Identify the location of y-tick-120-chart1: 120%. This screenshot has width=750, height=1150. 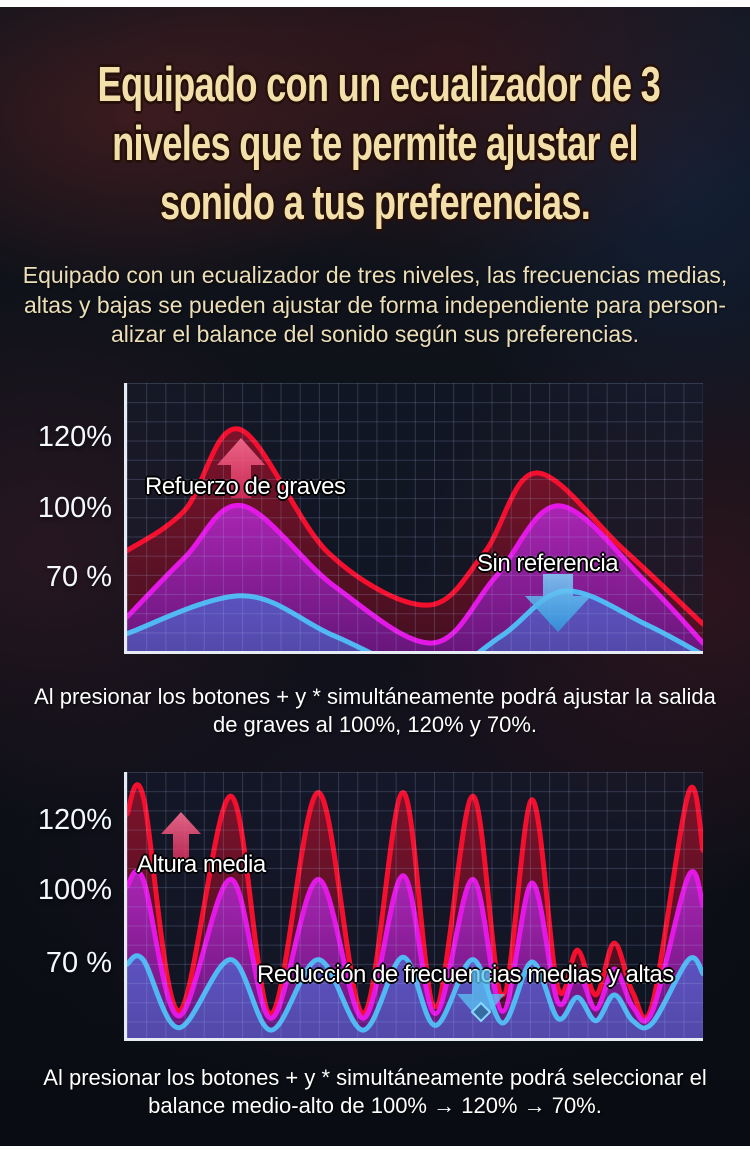
(74, 437).